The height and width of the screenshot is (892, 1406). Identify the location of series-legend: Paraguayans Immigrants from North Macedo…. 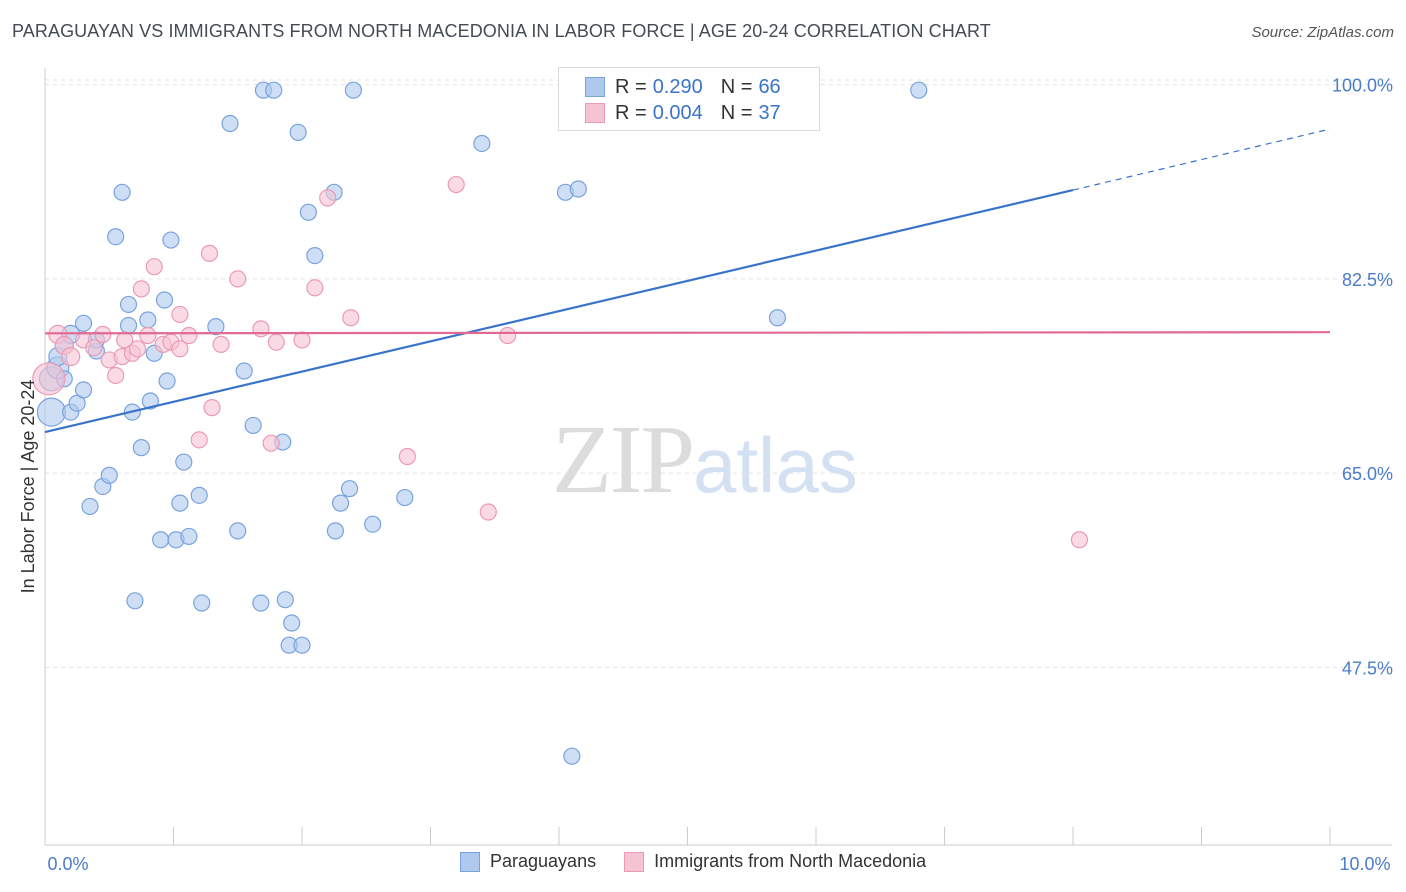
(707, 861).